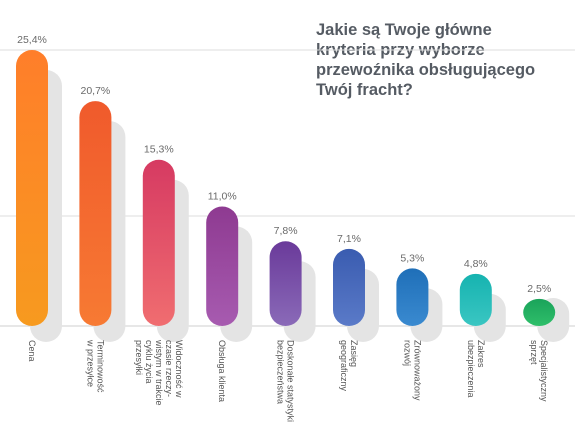  What do you see at coordinates (286, 231) in the screenshot?
I see `data-label: 7,8%` at bounding box center [286, 231].